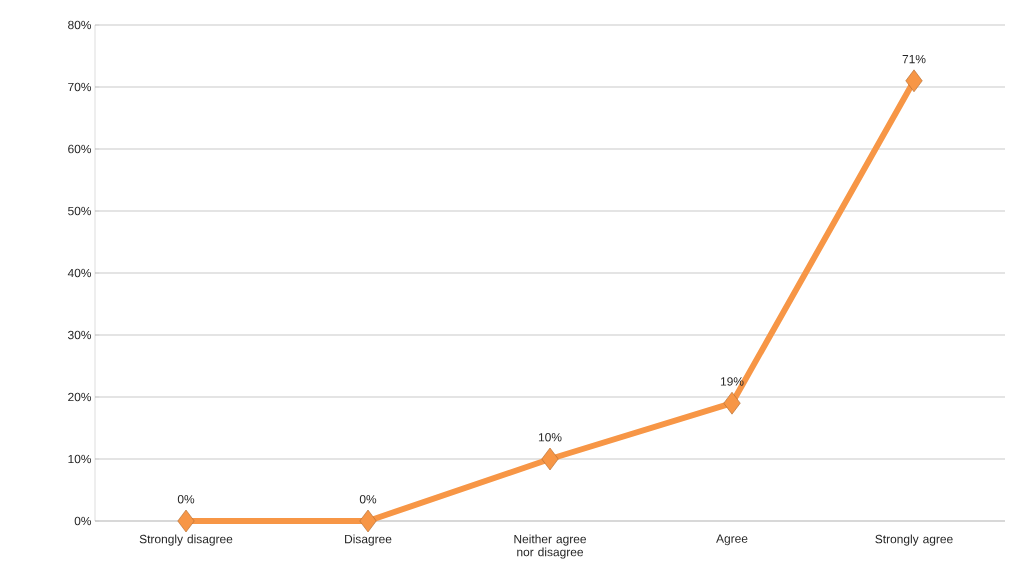 The height and width of the screenshot is (575, 1027). Describe the element at coordinates (368, 540) in the screenshot. I see `x-tick-label: Disagree` at that location.